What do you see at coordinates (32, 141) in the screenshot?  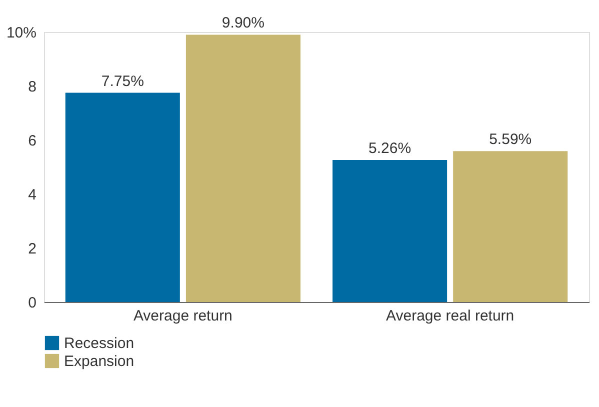 I see `y-tick-label: 6` at bounding box center [32, 141].